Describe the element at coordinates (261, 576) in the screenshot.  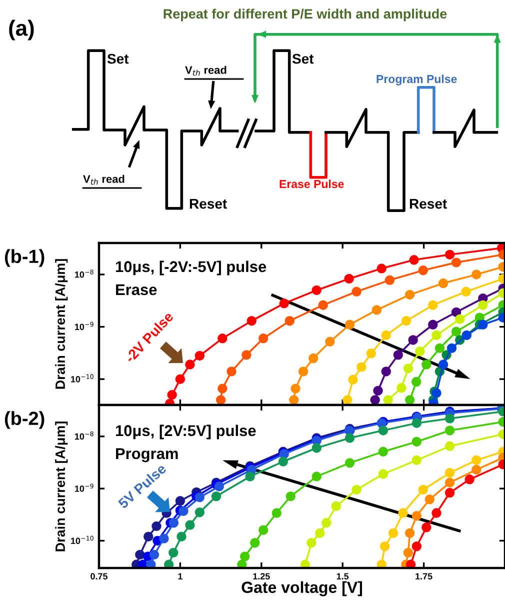
I see `x-tick-label: 1.25` at that location.